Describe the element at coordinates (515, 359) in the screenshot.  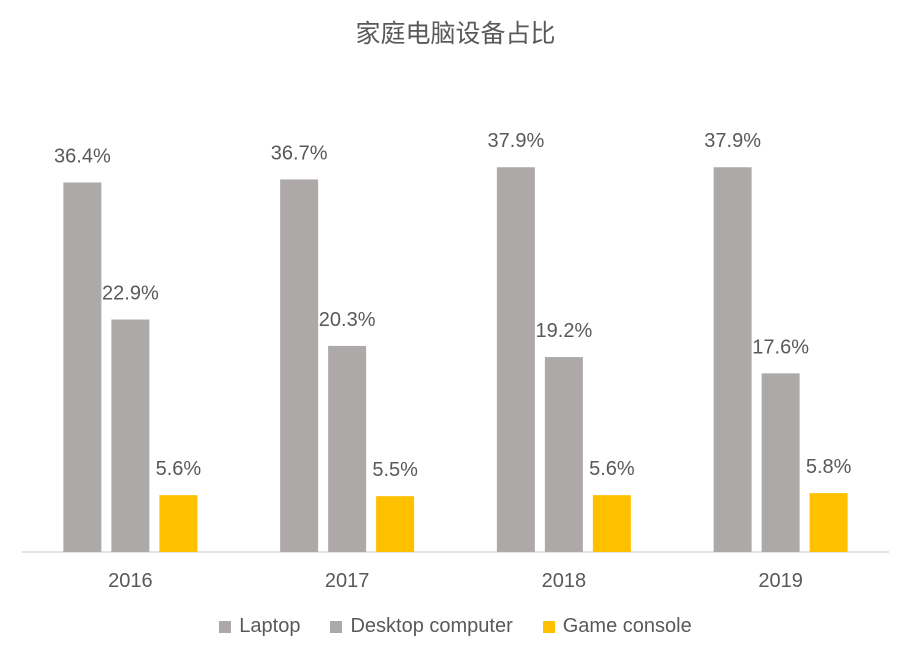
I see `bar-laptop-2018` at that location.